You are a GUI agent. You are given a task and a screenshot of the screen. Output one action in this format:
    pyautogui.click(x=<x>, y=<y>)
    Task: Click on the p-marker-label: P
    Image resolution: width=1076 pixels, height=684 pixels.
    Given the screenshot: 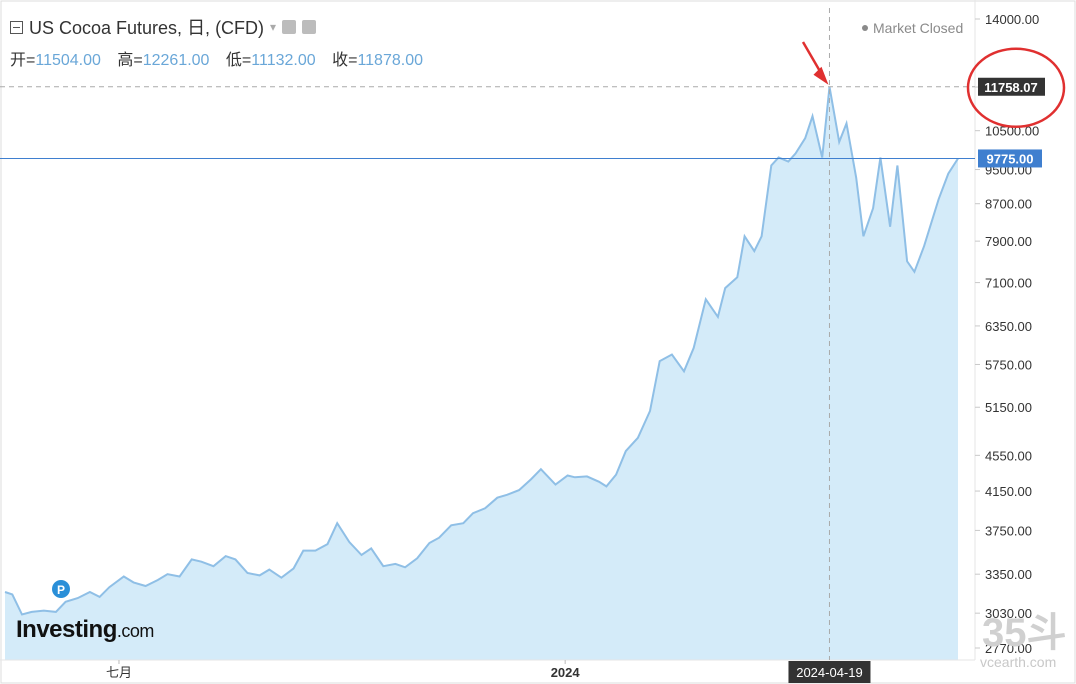 What is the action you would take?
    pyautogui.click(x=61, y=590)
    